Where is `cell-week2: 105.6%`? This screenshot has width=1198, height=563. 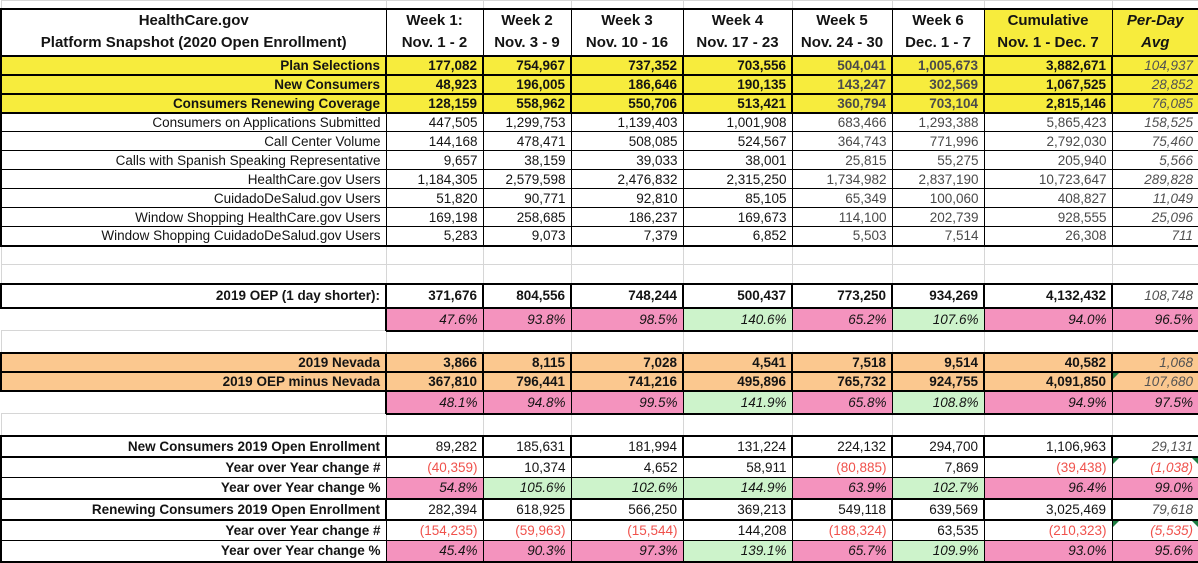
cell-week2: 105.6% is located at coordinates (527, 488).